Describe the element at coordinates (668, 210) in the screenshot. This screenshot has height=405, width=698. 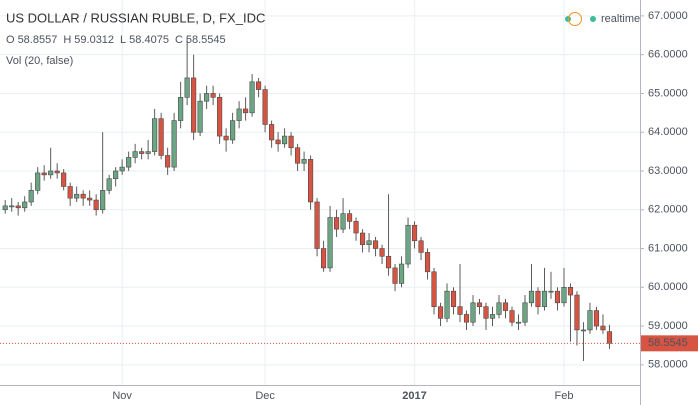
I see `y-tick-label: 62.0000` at that location.